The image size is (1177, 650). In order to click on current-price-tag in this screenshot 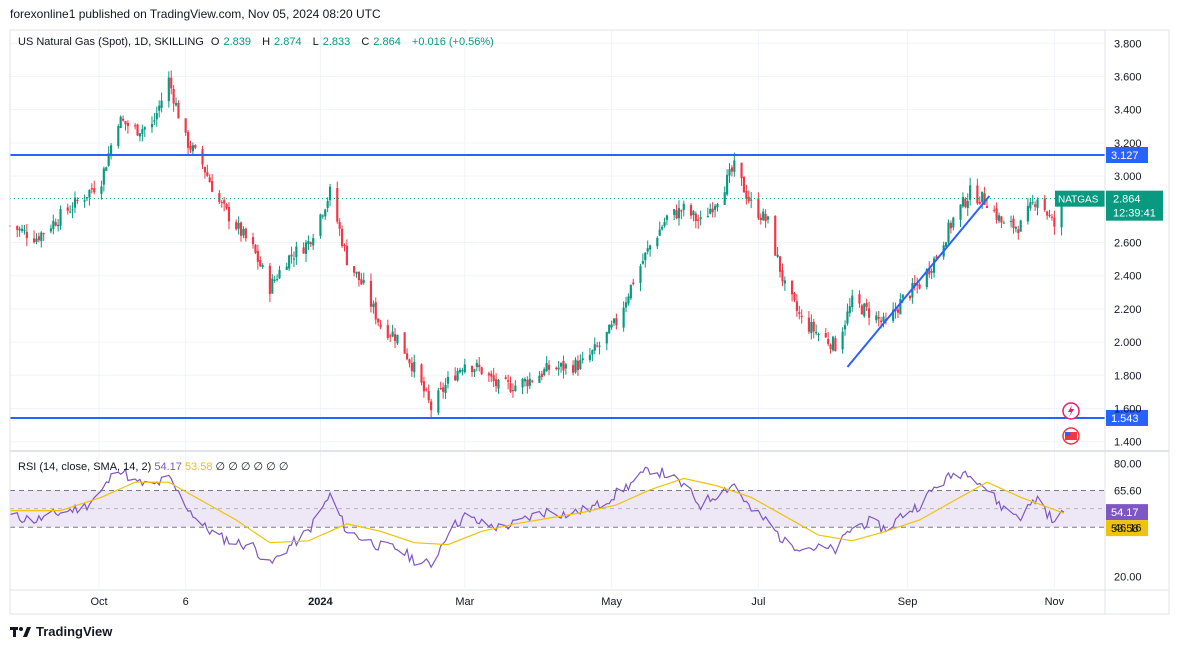, I will do `click(1134, 205)`.